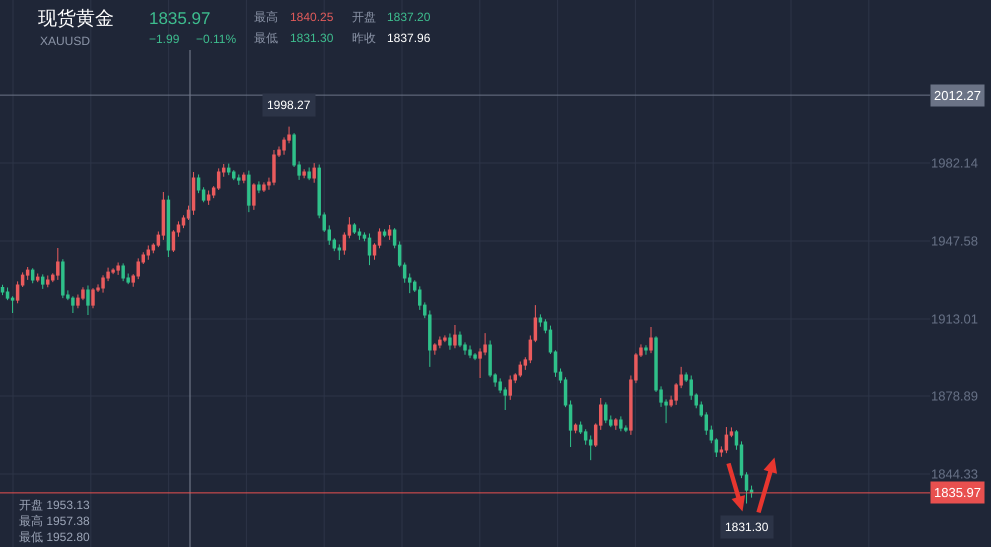 The height and width of the screenshot is (547, 991). I want to click on y-tick-label: 1947.58, so click(954, 241).